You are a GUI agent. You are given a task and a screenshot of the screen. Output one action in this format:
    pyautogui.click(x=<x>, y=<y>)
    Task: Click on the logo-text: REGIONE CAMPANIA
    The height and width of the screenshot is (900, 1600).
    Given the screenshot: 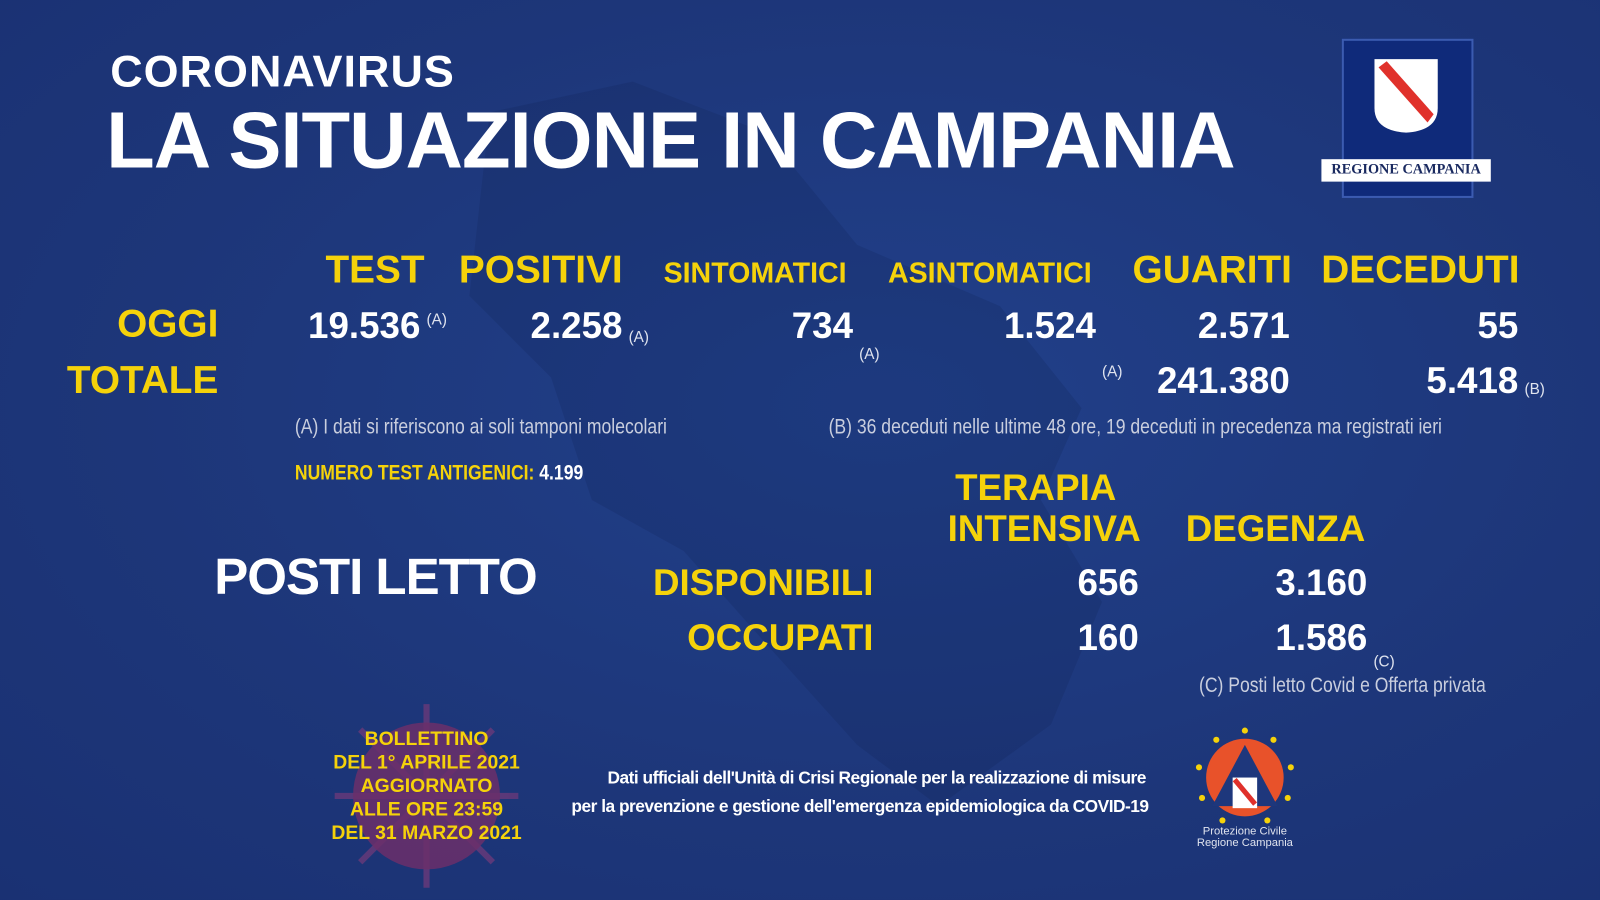 What is the action you would take?
    pyautogui.click(x=1406, y=170)
    